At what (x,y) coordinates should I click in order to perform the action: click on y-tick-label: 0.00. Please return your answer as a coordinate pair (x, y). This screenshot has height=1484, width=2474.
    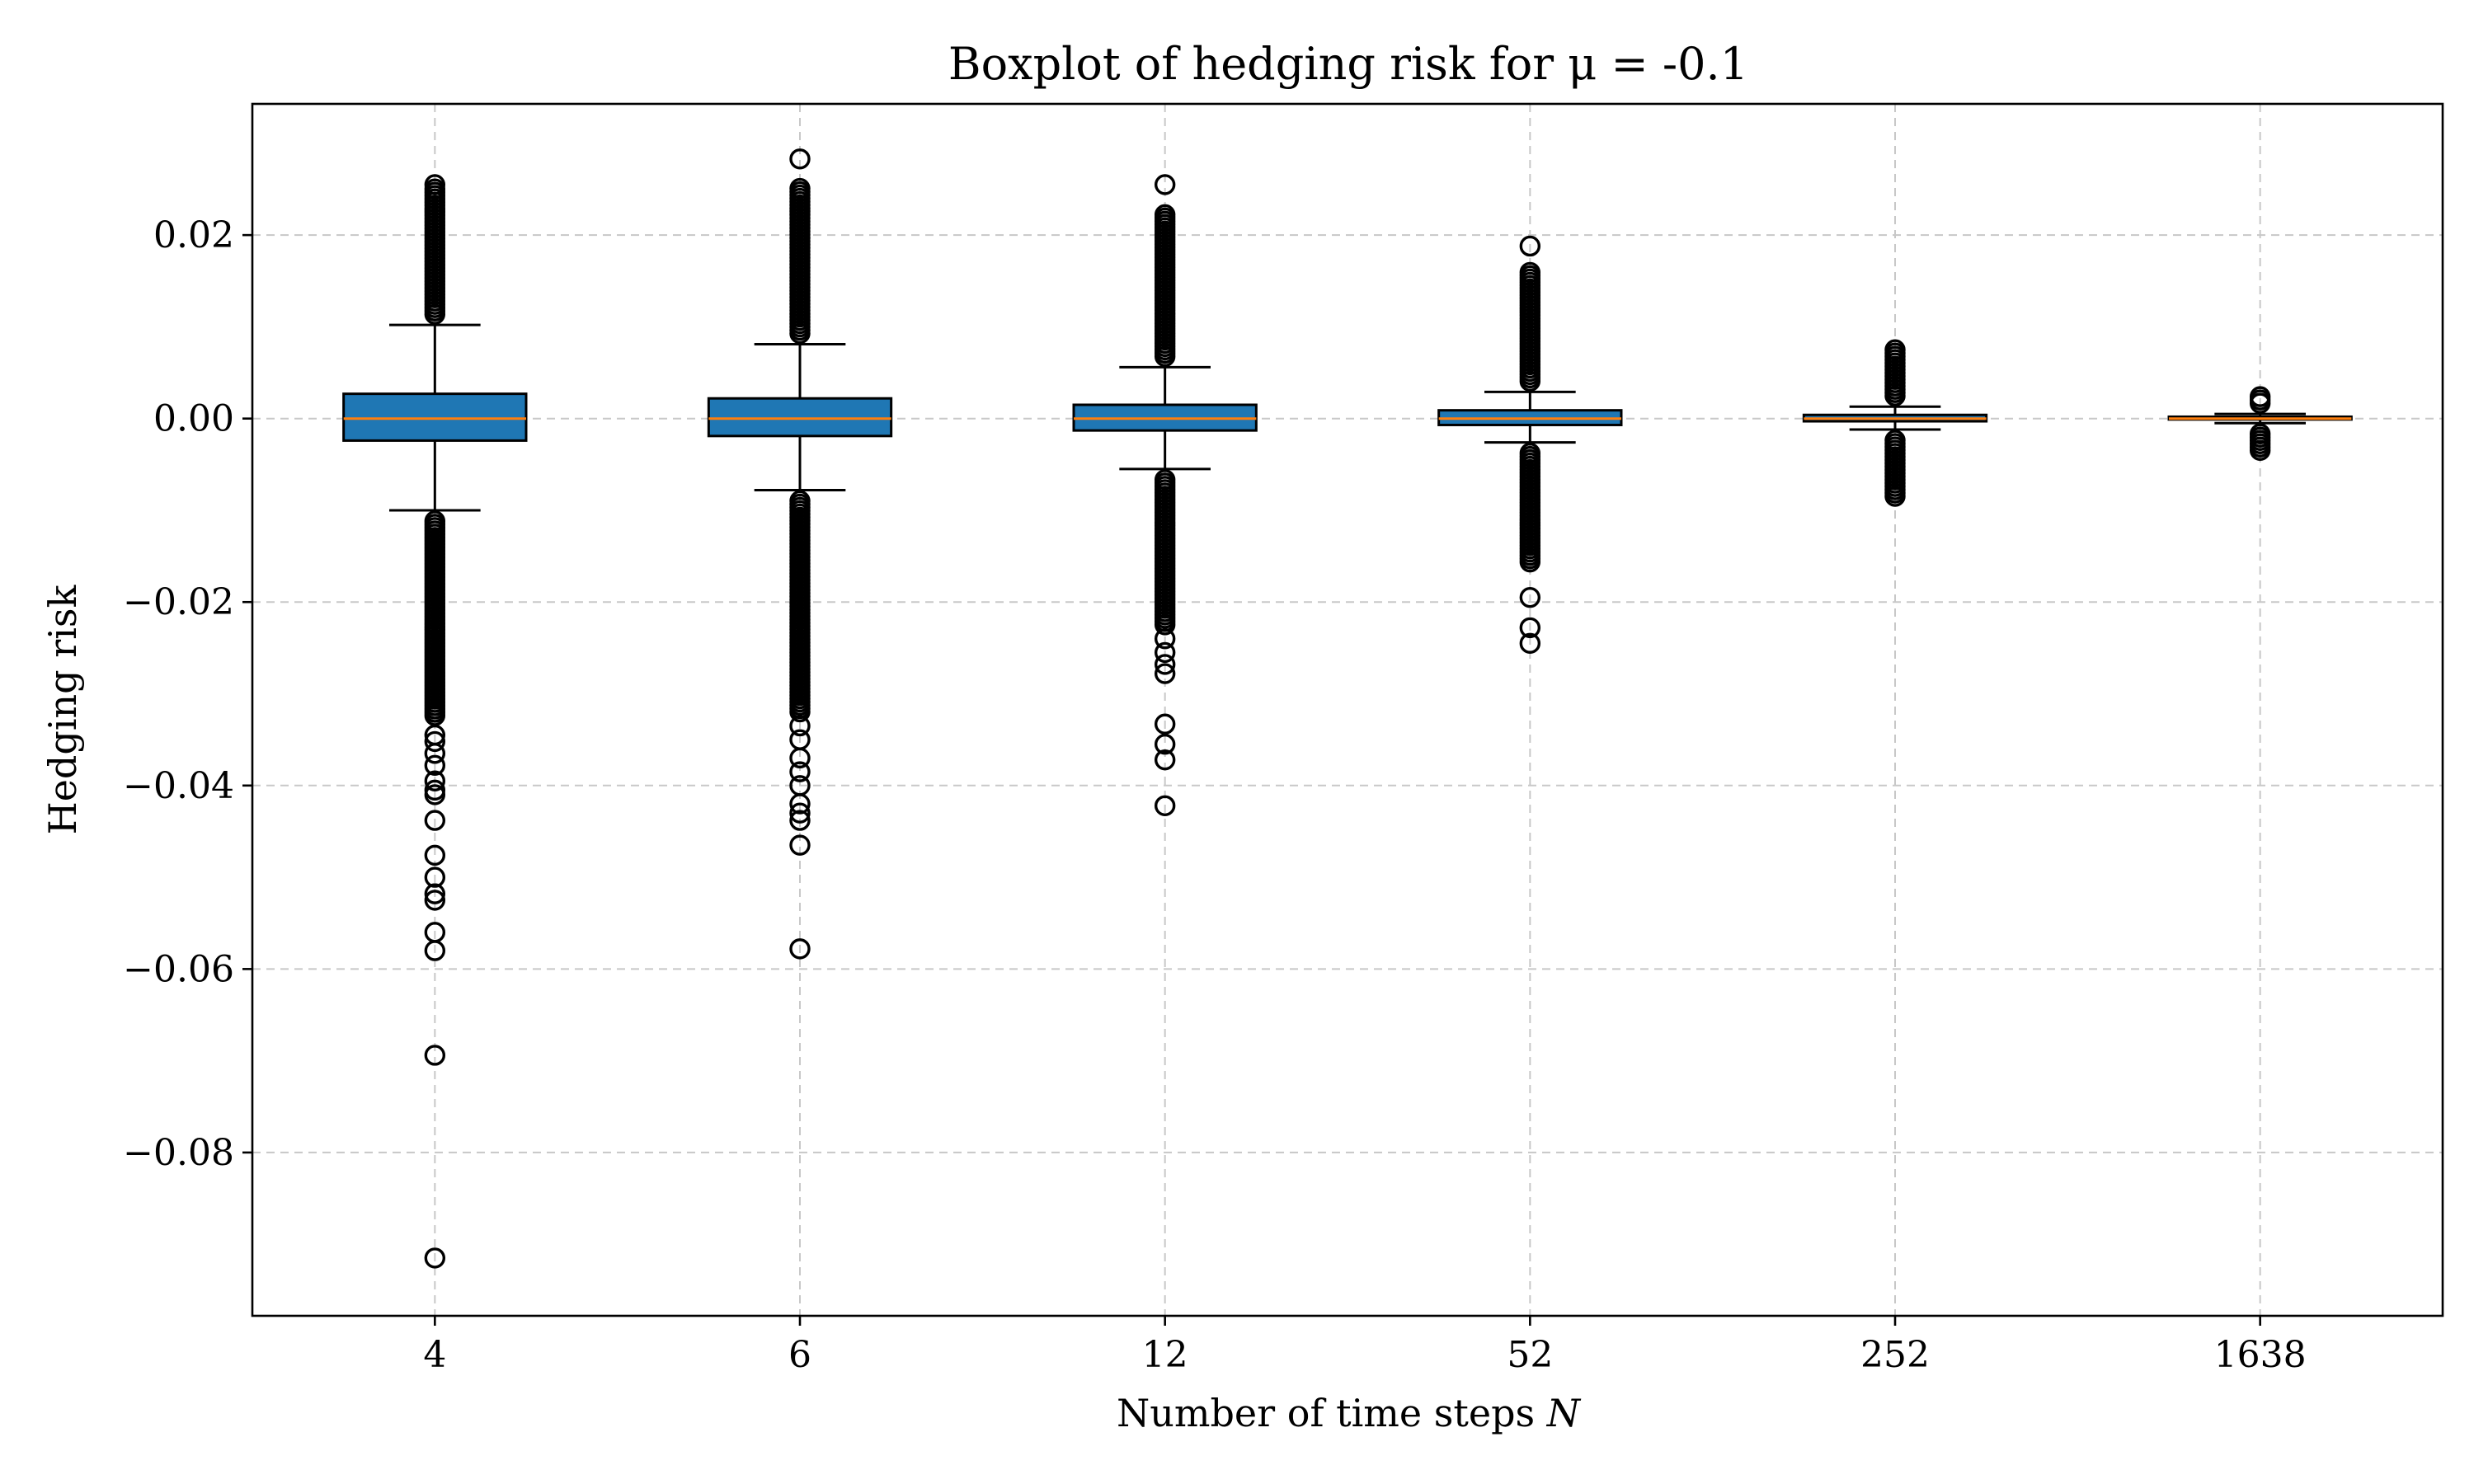
    Looking at the image, I should click on (193, 419).